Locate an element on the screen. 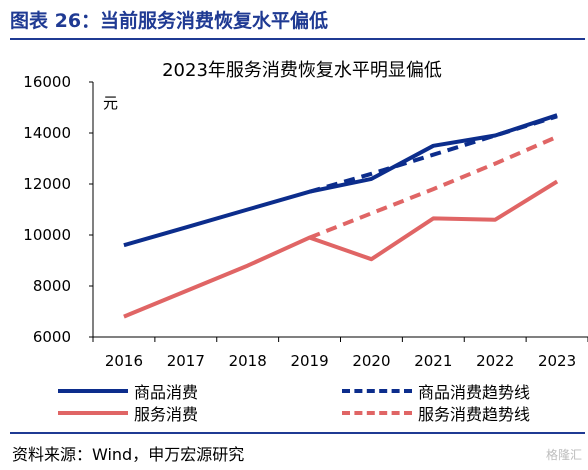 This screenshot has width=588, height=470. x-tick-label-2019: 2019 is located at coordinates (309, 361).